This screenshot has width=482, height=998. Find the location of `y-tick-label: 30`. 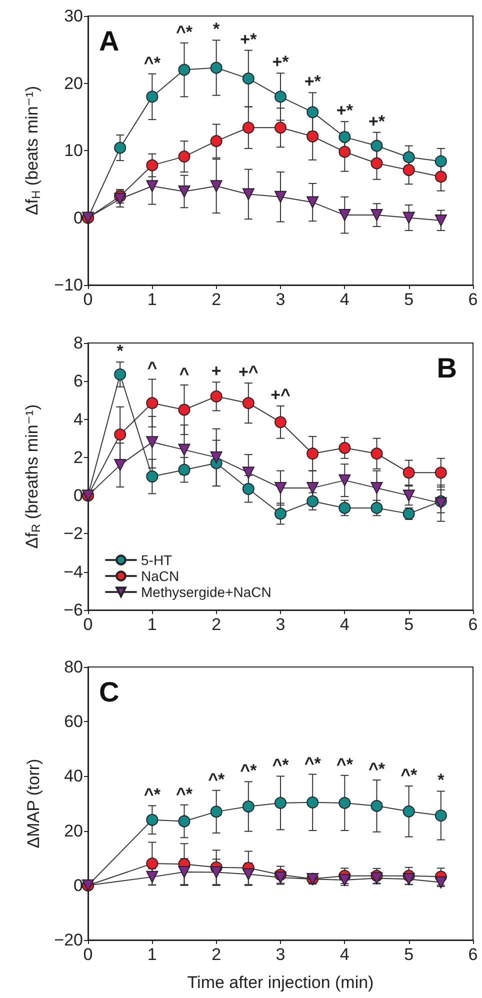

y-tick-label: 30 is located at coordinates (73, 16).